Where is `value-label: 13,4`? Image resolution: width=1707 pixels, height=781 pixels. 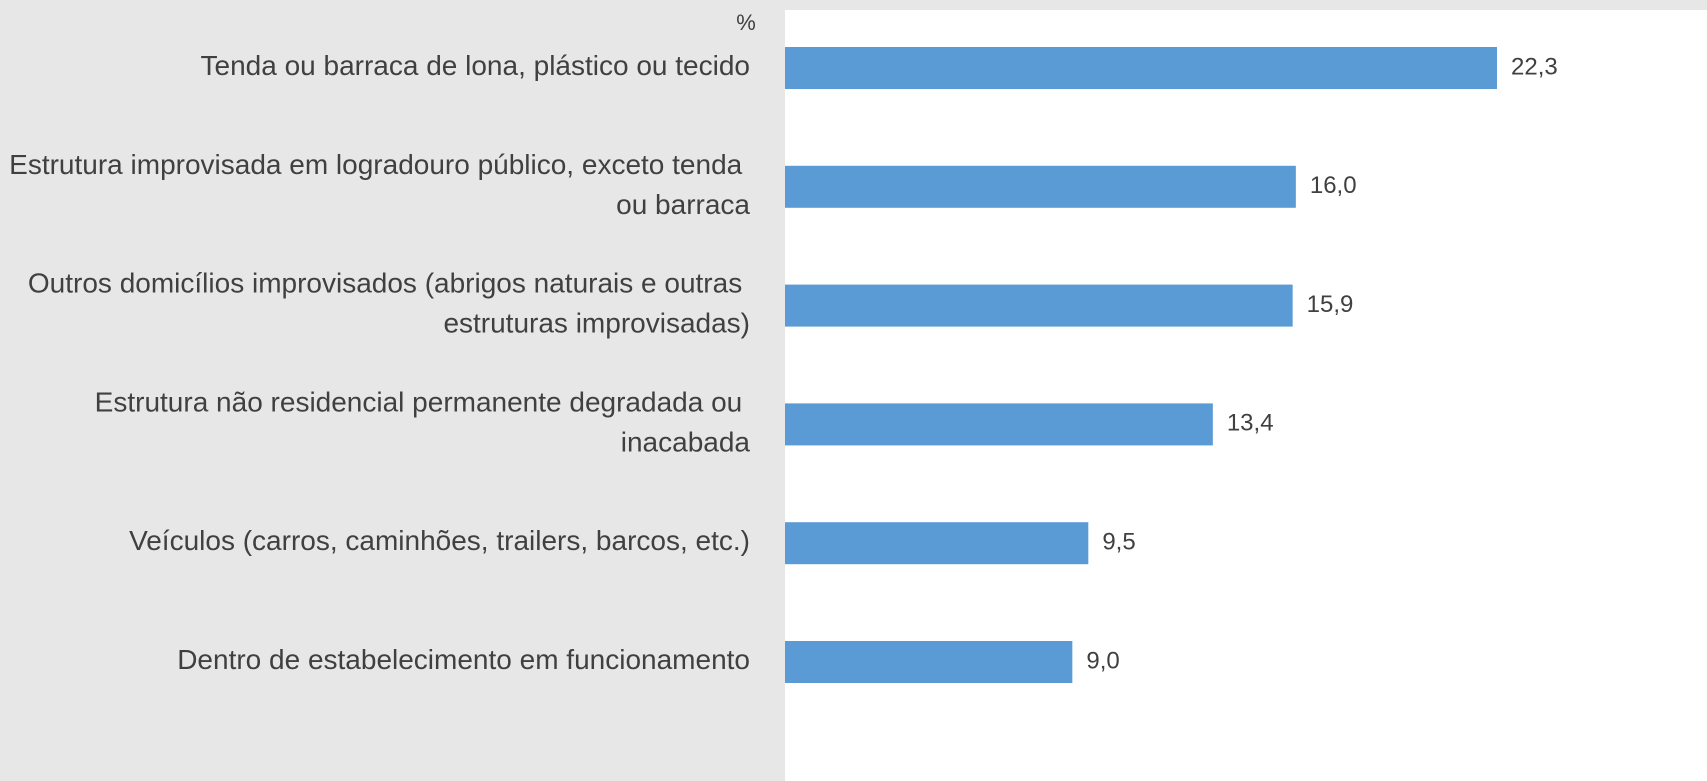
value-label: 13,4 is located at coordinates (1250, 423).